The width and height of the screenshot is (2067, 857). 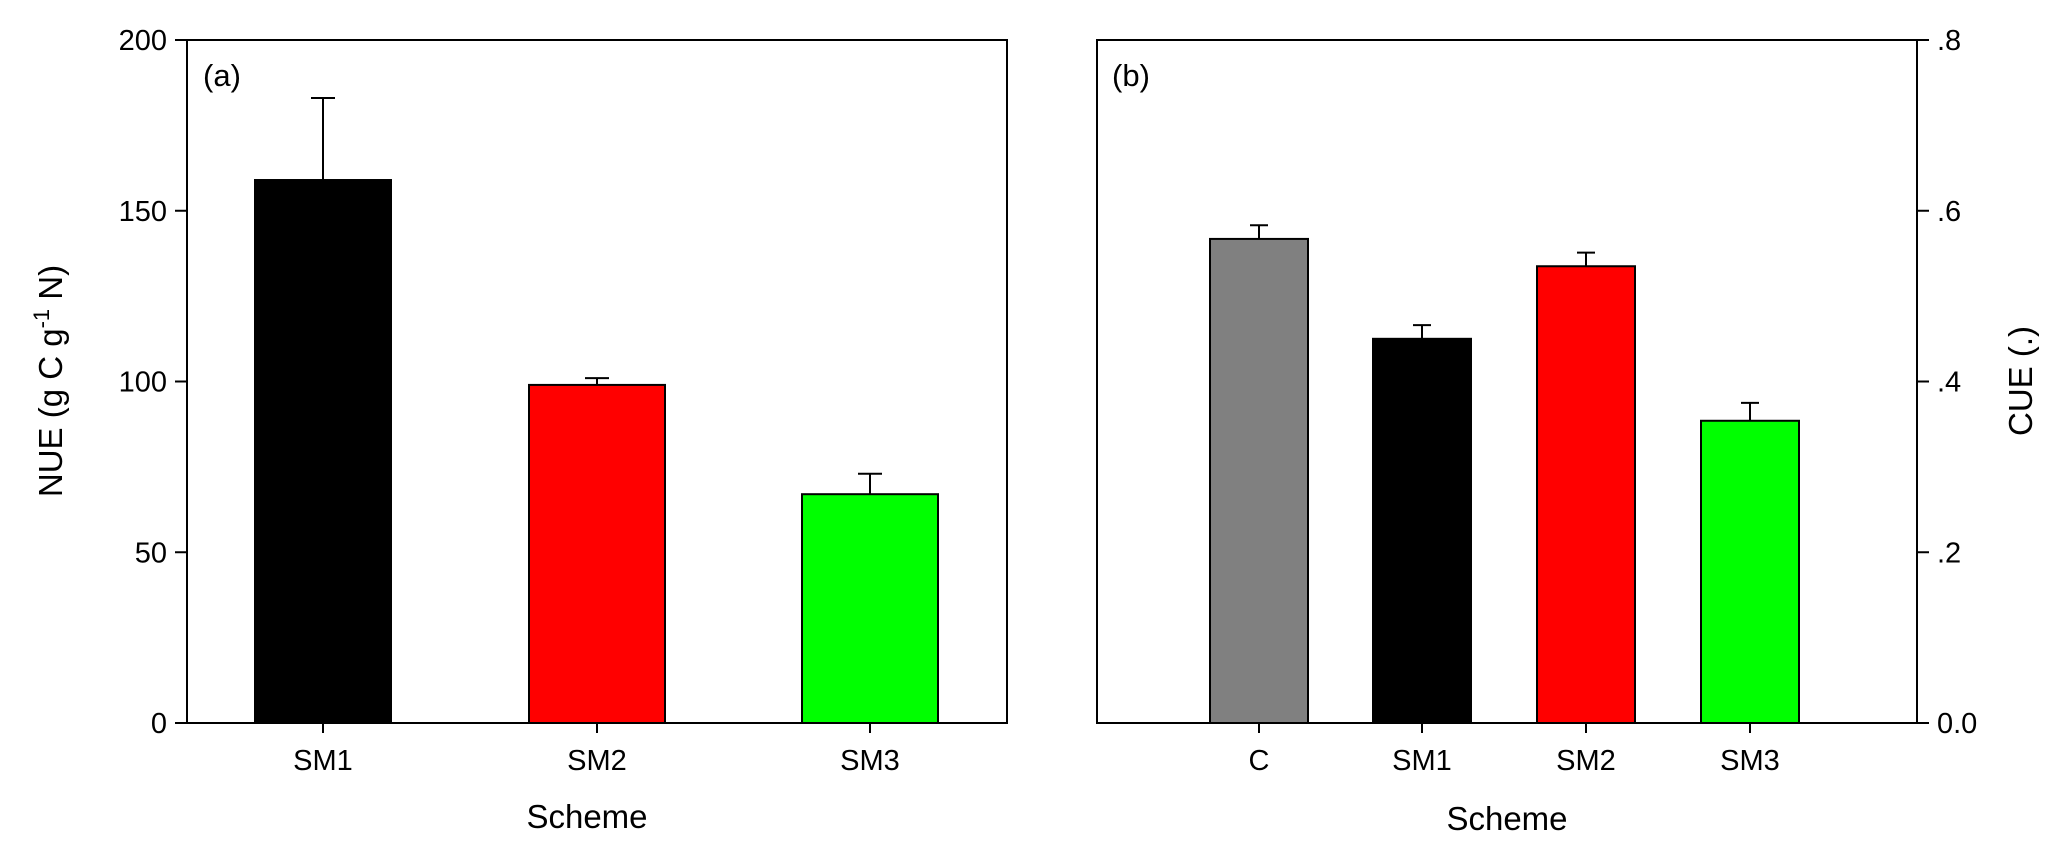 I want to click on panel-a-y-tick-label-3: 150, so click(x=143, y=212).